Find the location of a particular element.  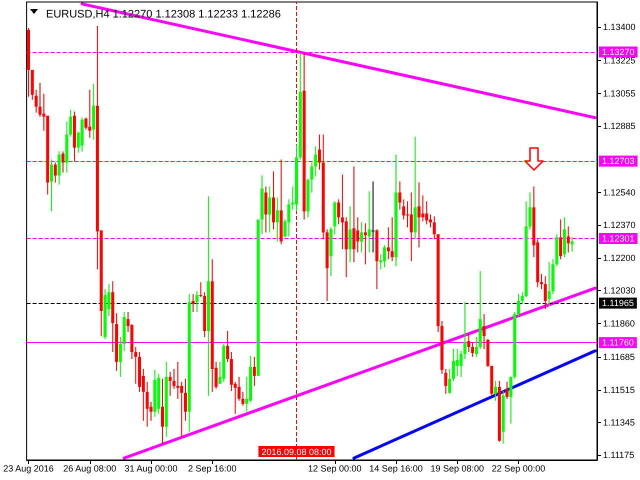

ref-line-label: 1.12301 is located at coordinates (618, 239).